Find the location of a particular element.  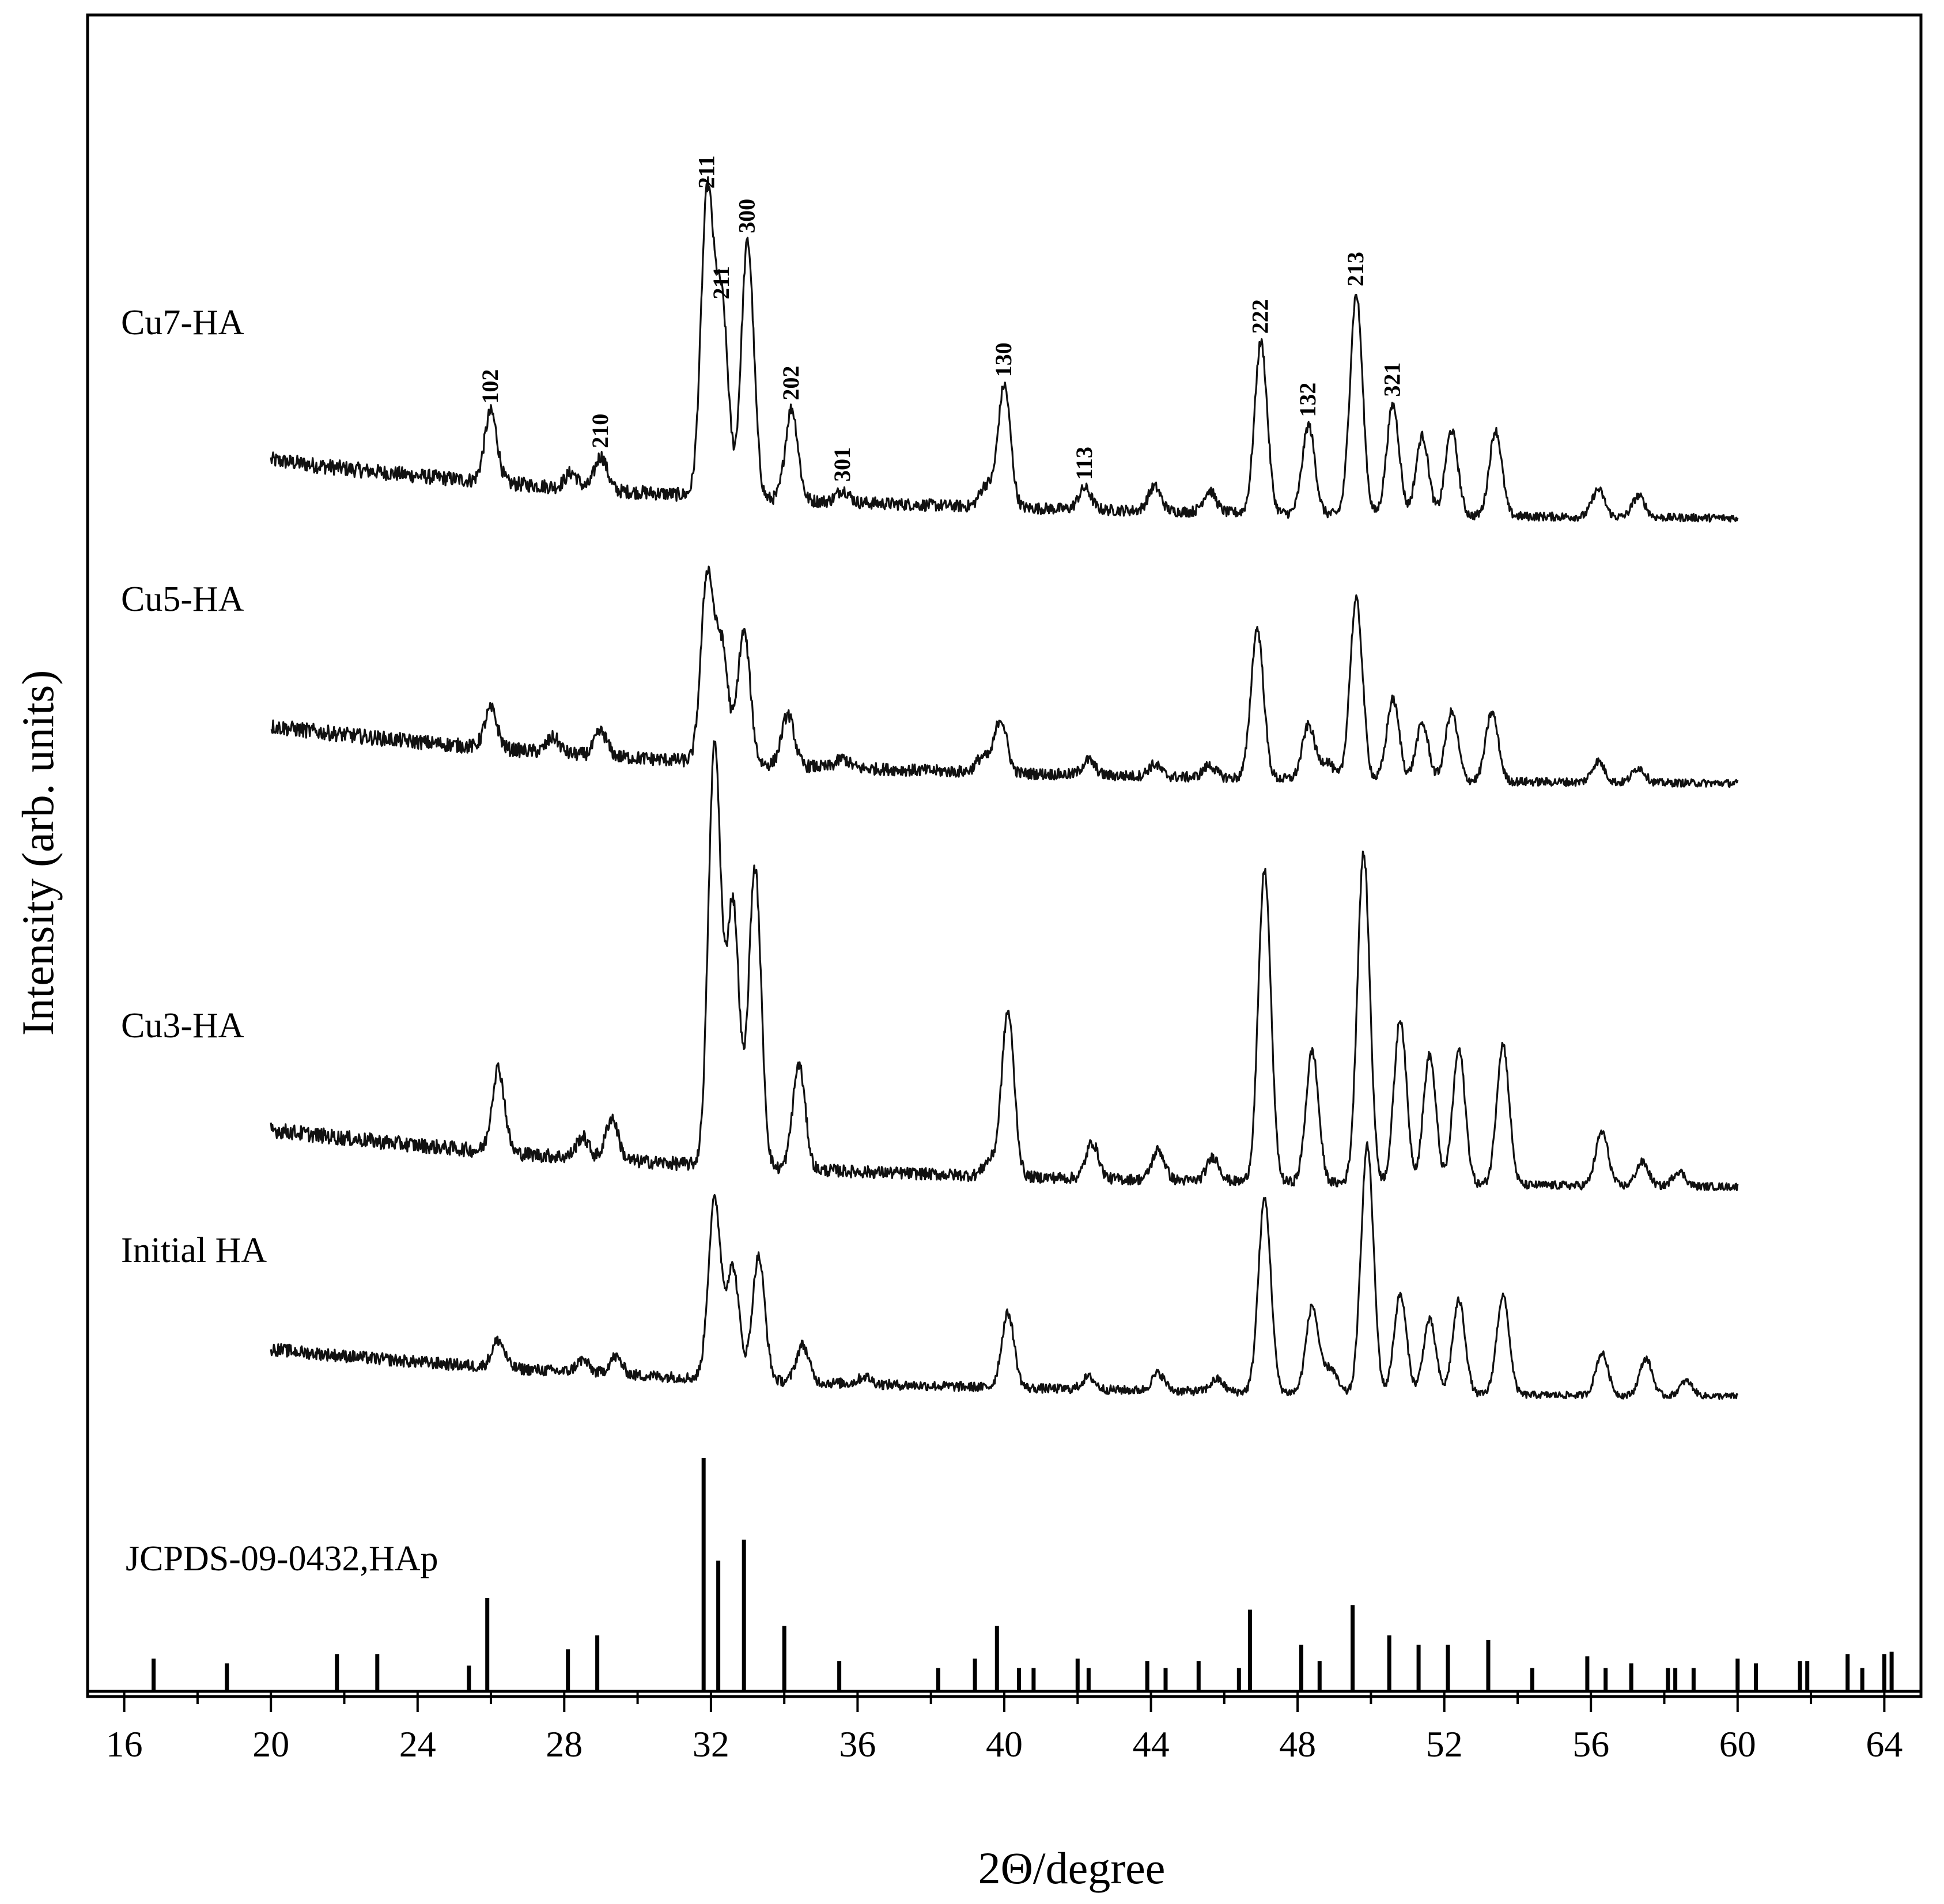

x-tick-label: 44 is located at coordinates (1151, 1744).